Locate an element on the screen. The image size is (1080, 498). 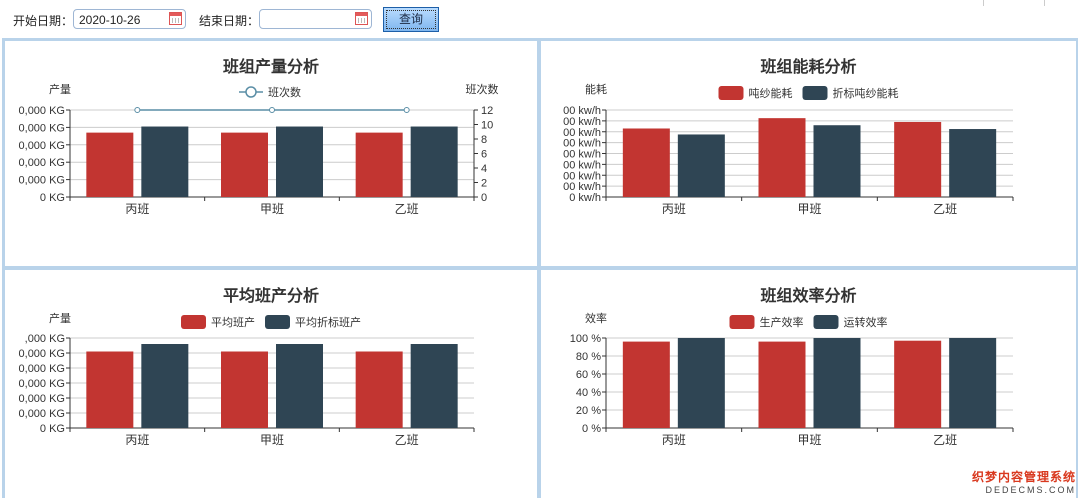
y2-tick-label: 0 is located at coordinates (484, 198).